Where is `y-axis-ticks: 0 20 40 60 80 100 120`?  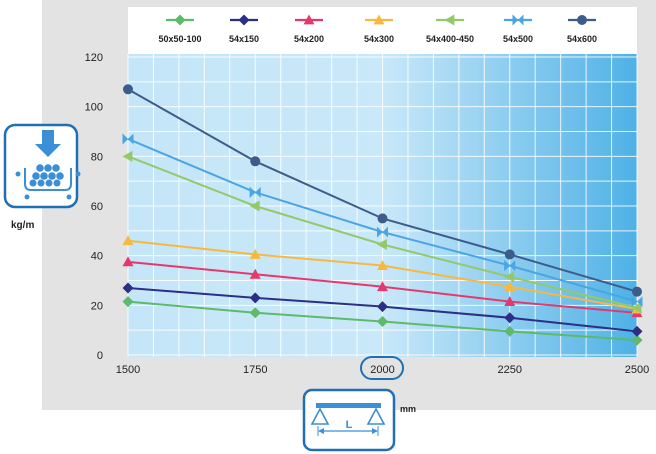
y-axis-ticks: 0 20 40 60 80 100 120 is located at coordinates (94, 207).